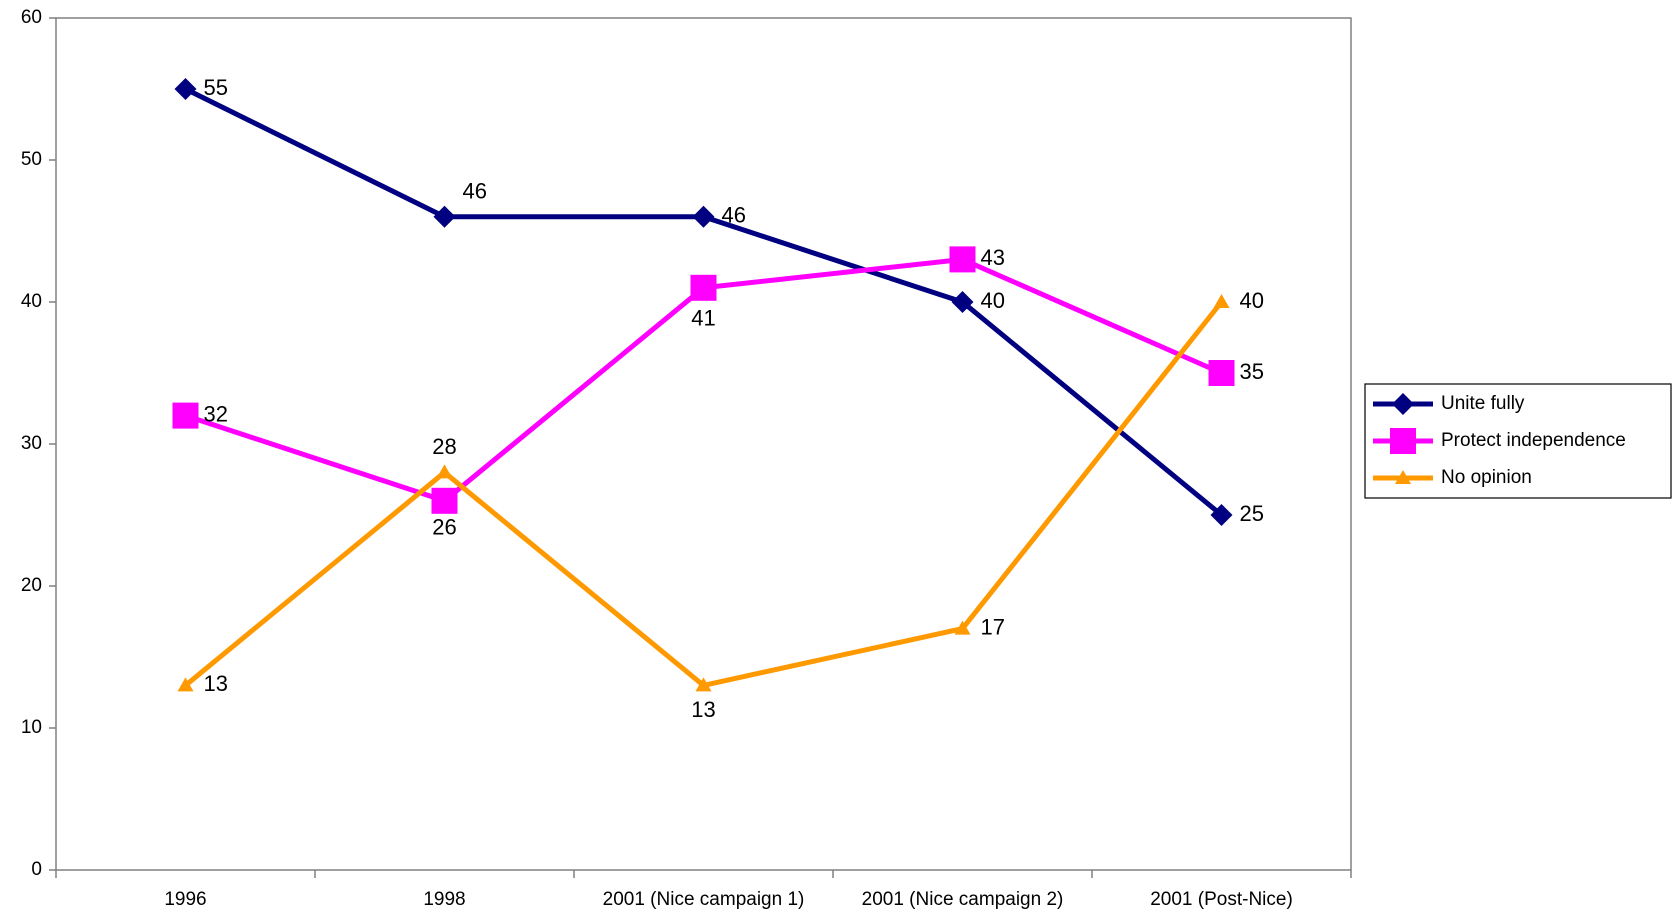 The height and width of the screenshot is (916, 1675). Describe the element at coordinates (31, 443) in the screenshot. I see `y-tick-label: 30` at that location.